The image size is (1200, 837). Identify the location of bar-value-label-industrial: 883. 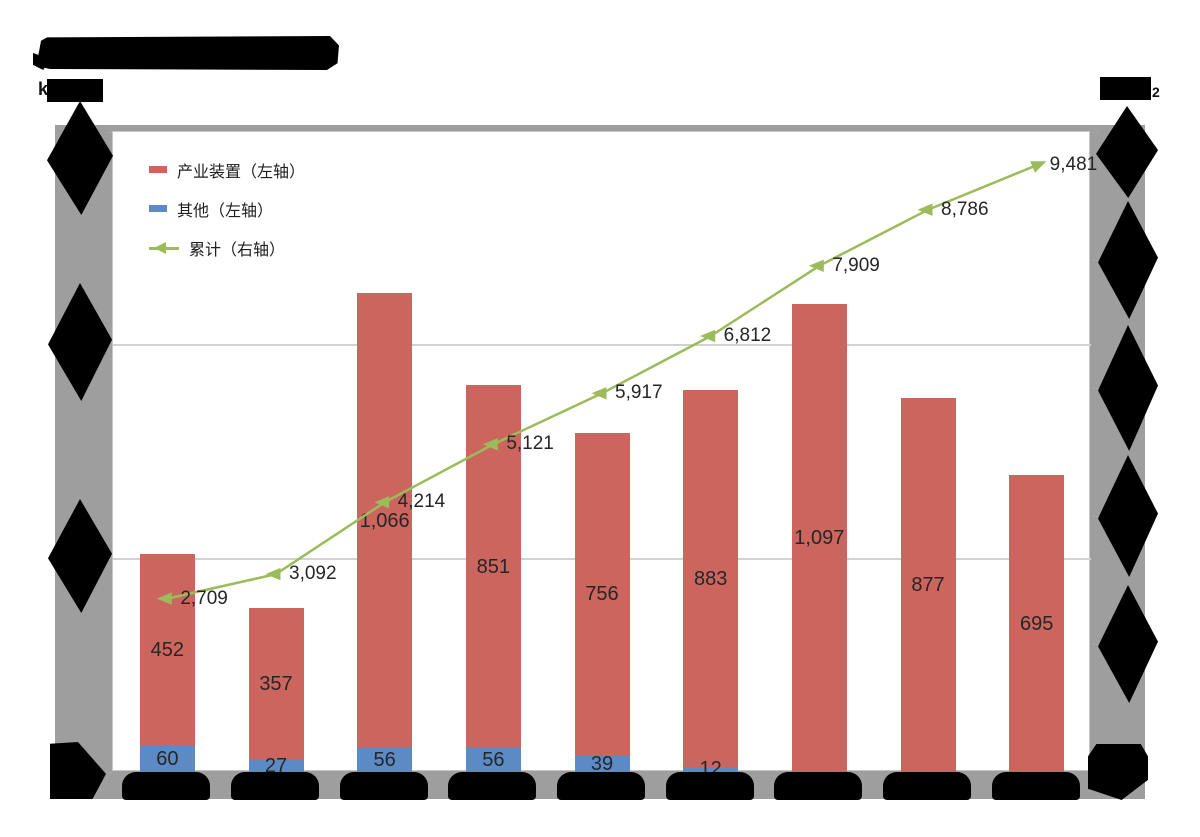
(710, 578).